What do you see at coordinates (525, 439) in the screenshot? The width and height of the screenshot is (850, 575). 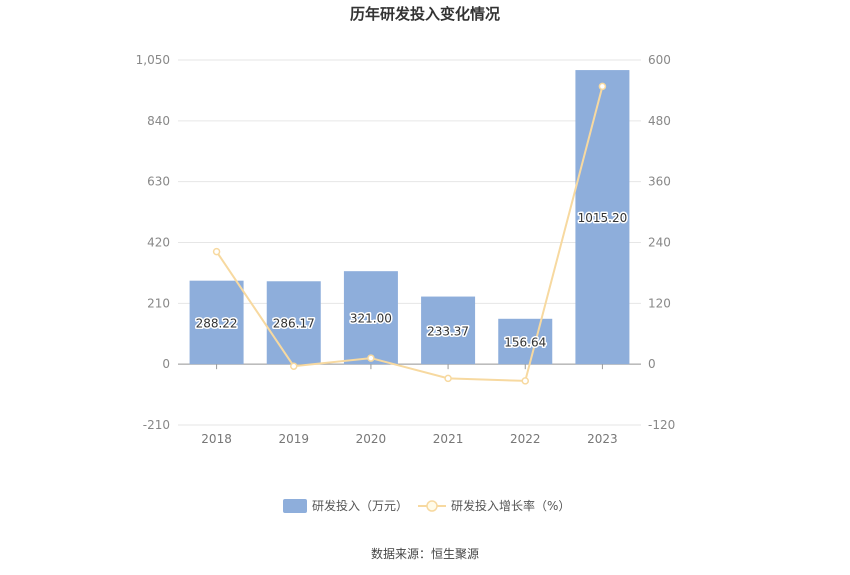 I see `x-tick-label: 2022` at bounding box center [525, 439].